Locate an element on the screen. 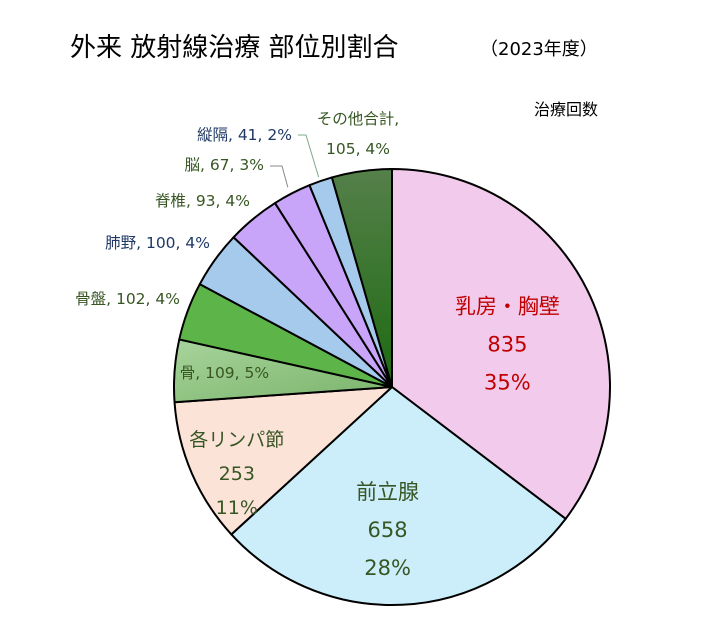 This screenshot has width=707, height=626. slice-label-5: 肺野, 100, 4% is located at coordinates (157, 243).